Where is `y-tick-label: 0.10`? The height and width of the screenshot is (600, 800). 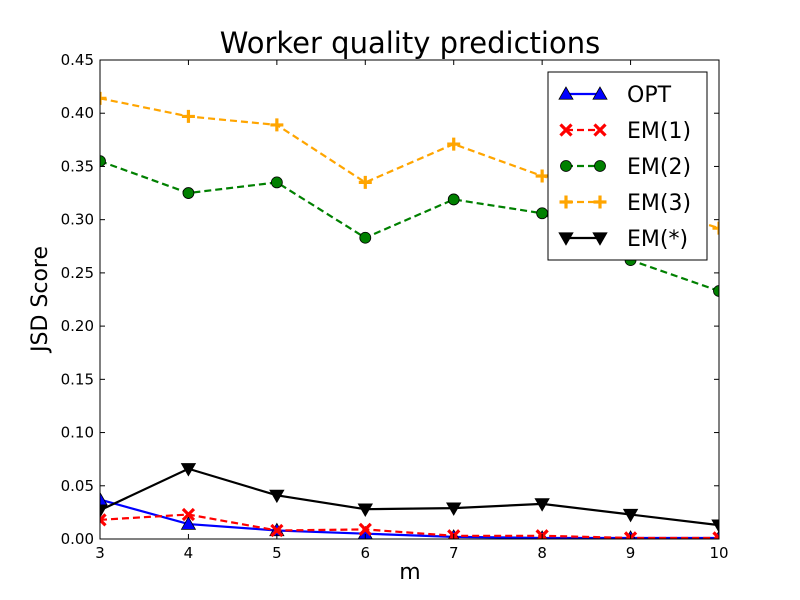 y-tick-label: 0.10 is located at coordinates (77, 433).